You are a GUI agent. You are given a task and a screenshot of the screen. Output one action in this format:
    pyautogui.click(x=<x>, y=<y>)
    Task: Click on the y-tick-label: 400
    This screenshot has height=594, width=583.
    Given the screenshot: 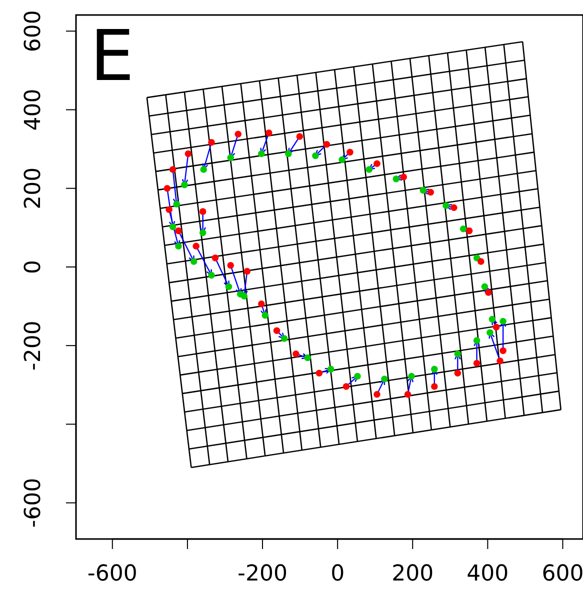 What is the action you would take?
    pyautogui.click(x=33, y=109)
    